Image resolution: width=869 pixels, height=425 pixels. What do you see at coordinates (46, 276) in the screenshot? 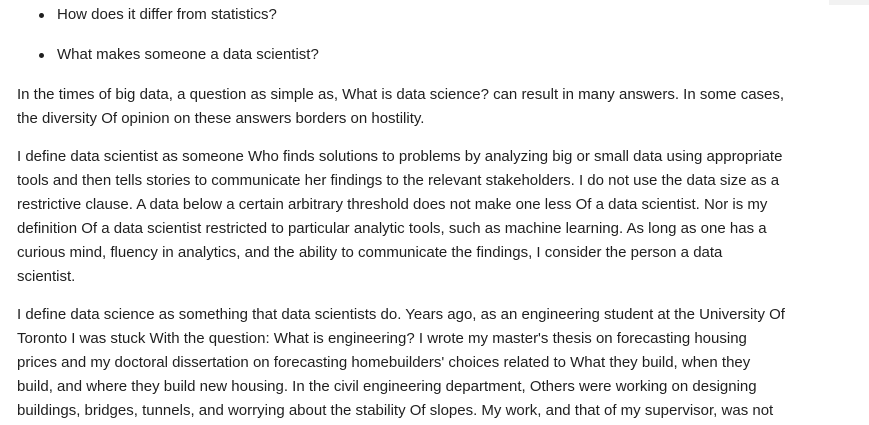
I see `text-line: scientist.` at bounding box center [46, 276].